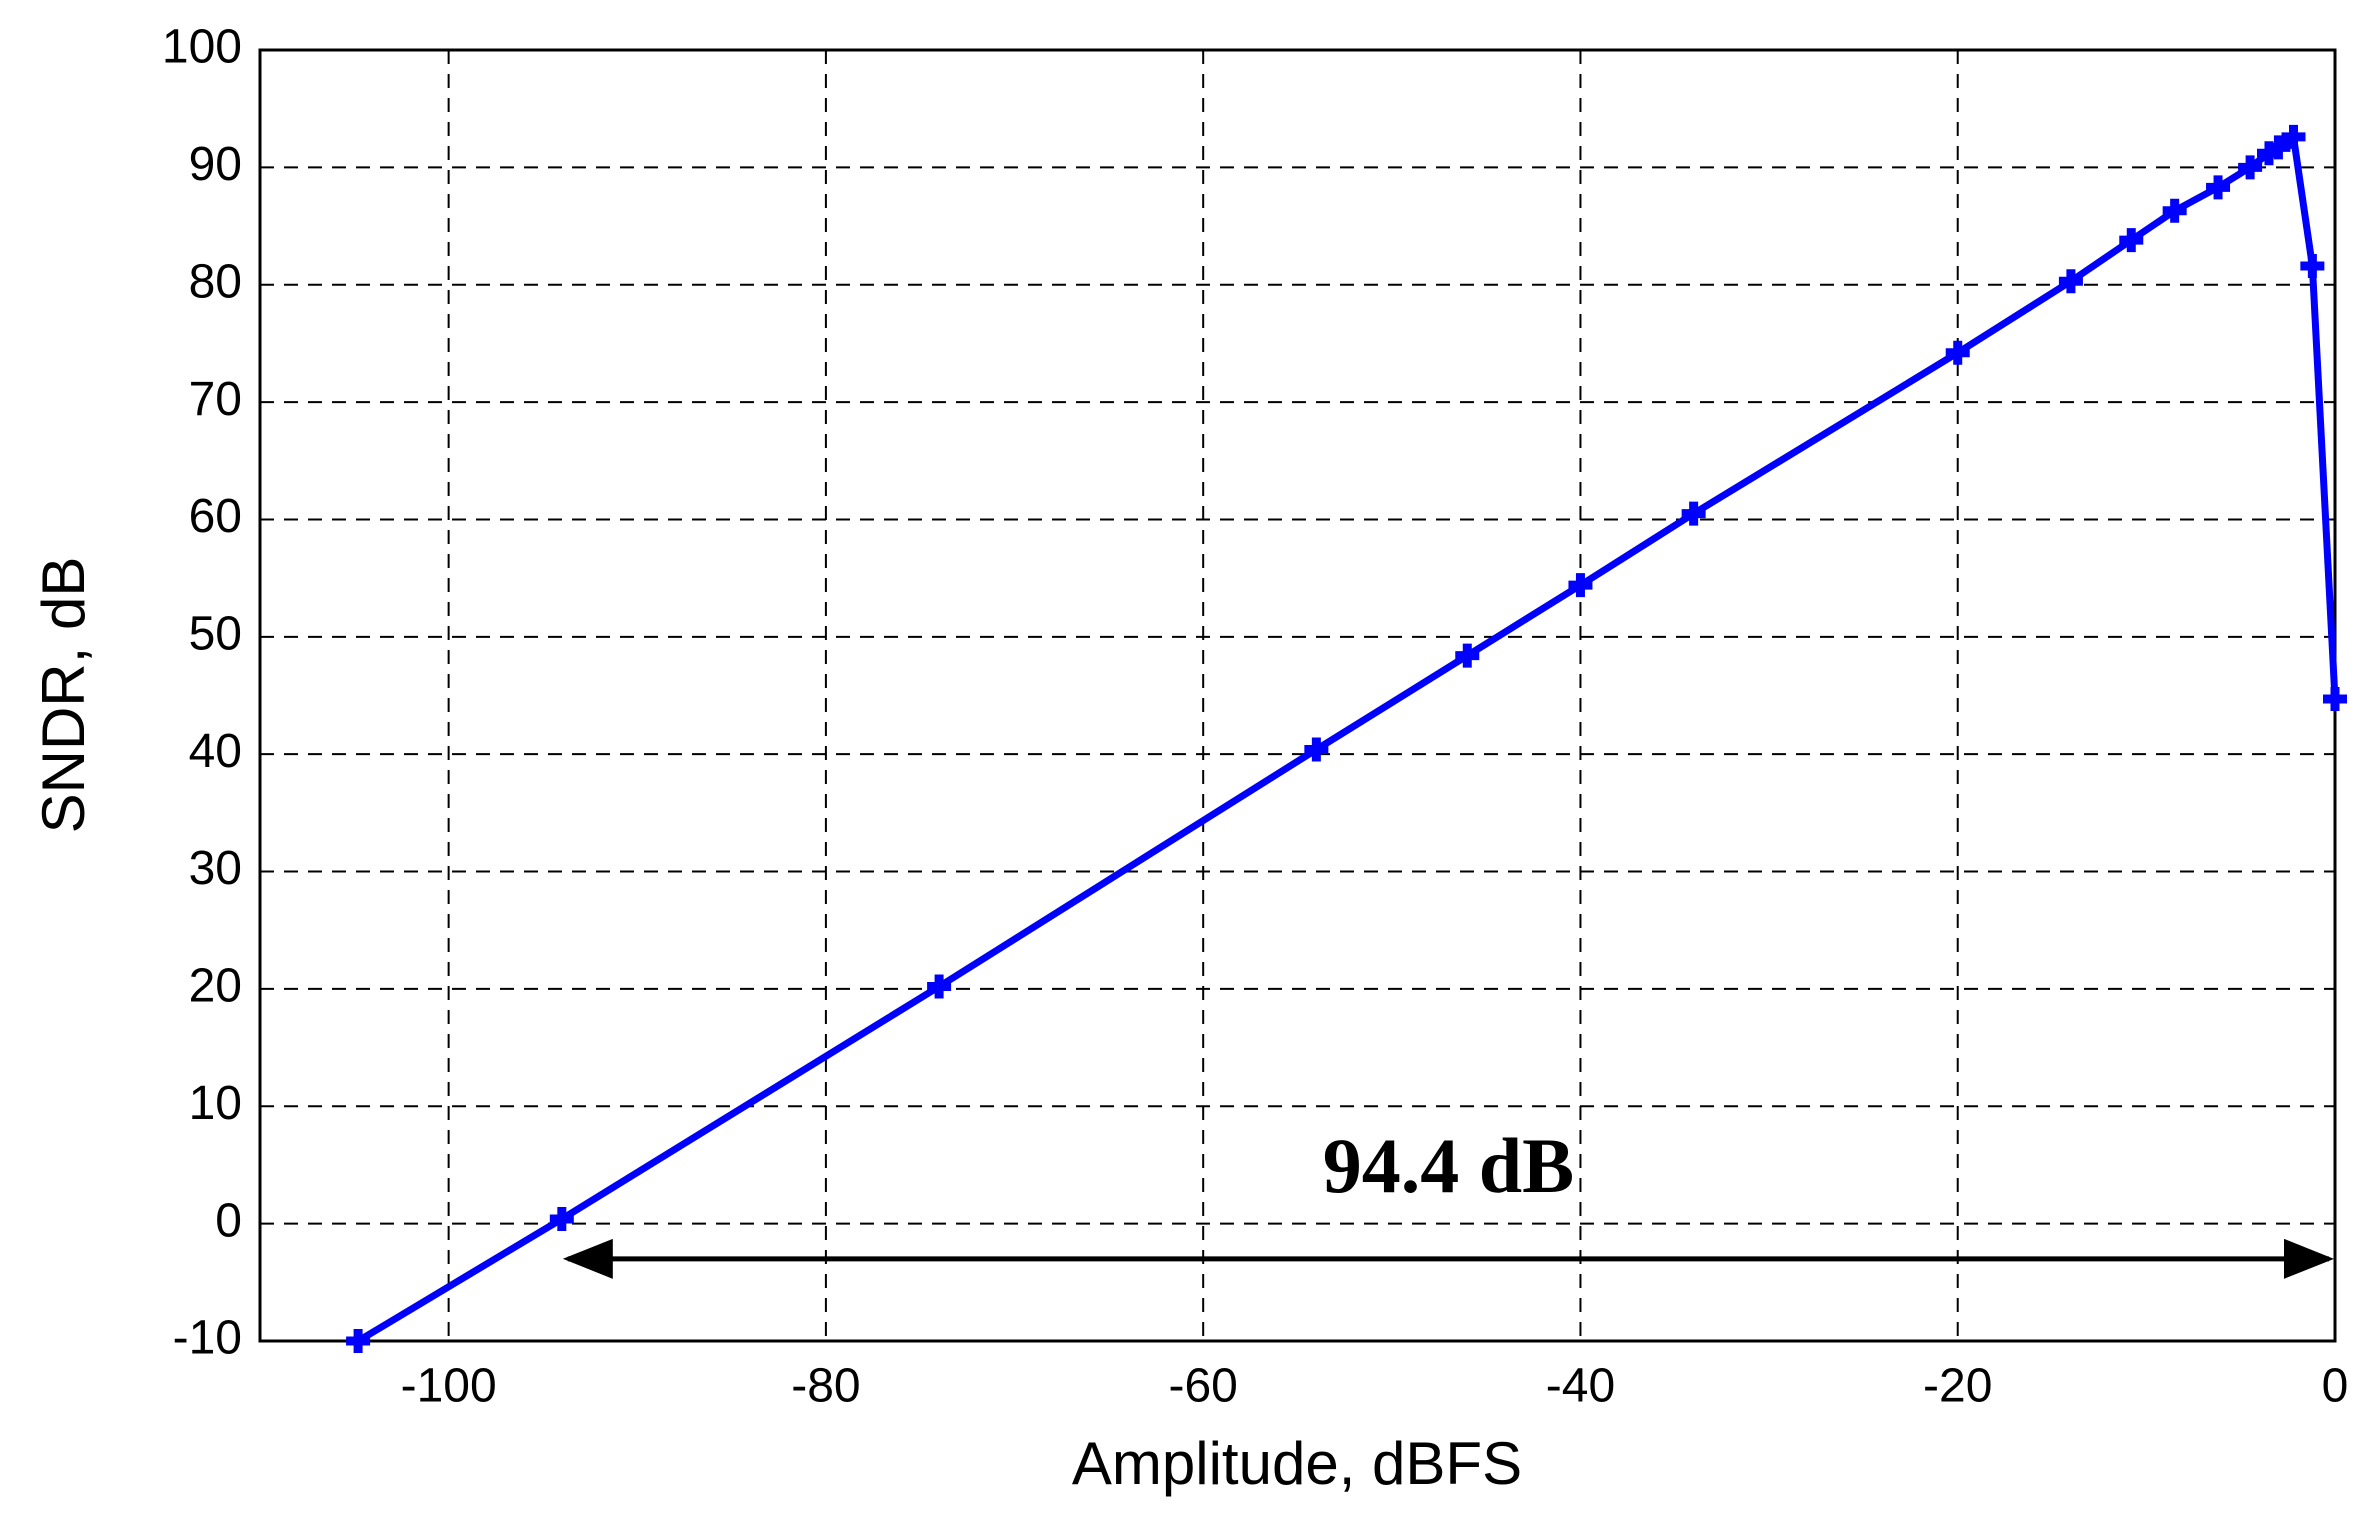  Describe the element at coordinates (449, 1386) in the screenshot. I see `x-tick-label: -100` at that location.